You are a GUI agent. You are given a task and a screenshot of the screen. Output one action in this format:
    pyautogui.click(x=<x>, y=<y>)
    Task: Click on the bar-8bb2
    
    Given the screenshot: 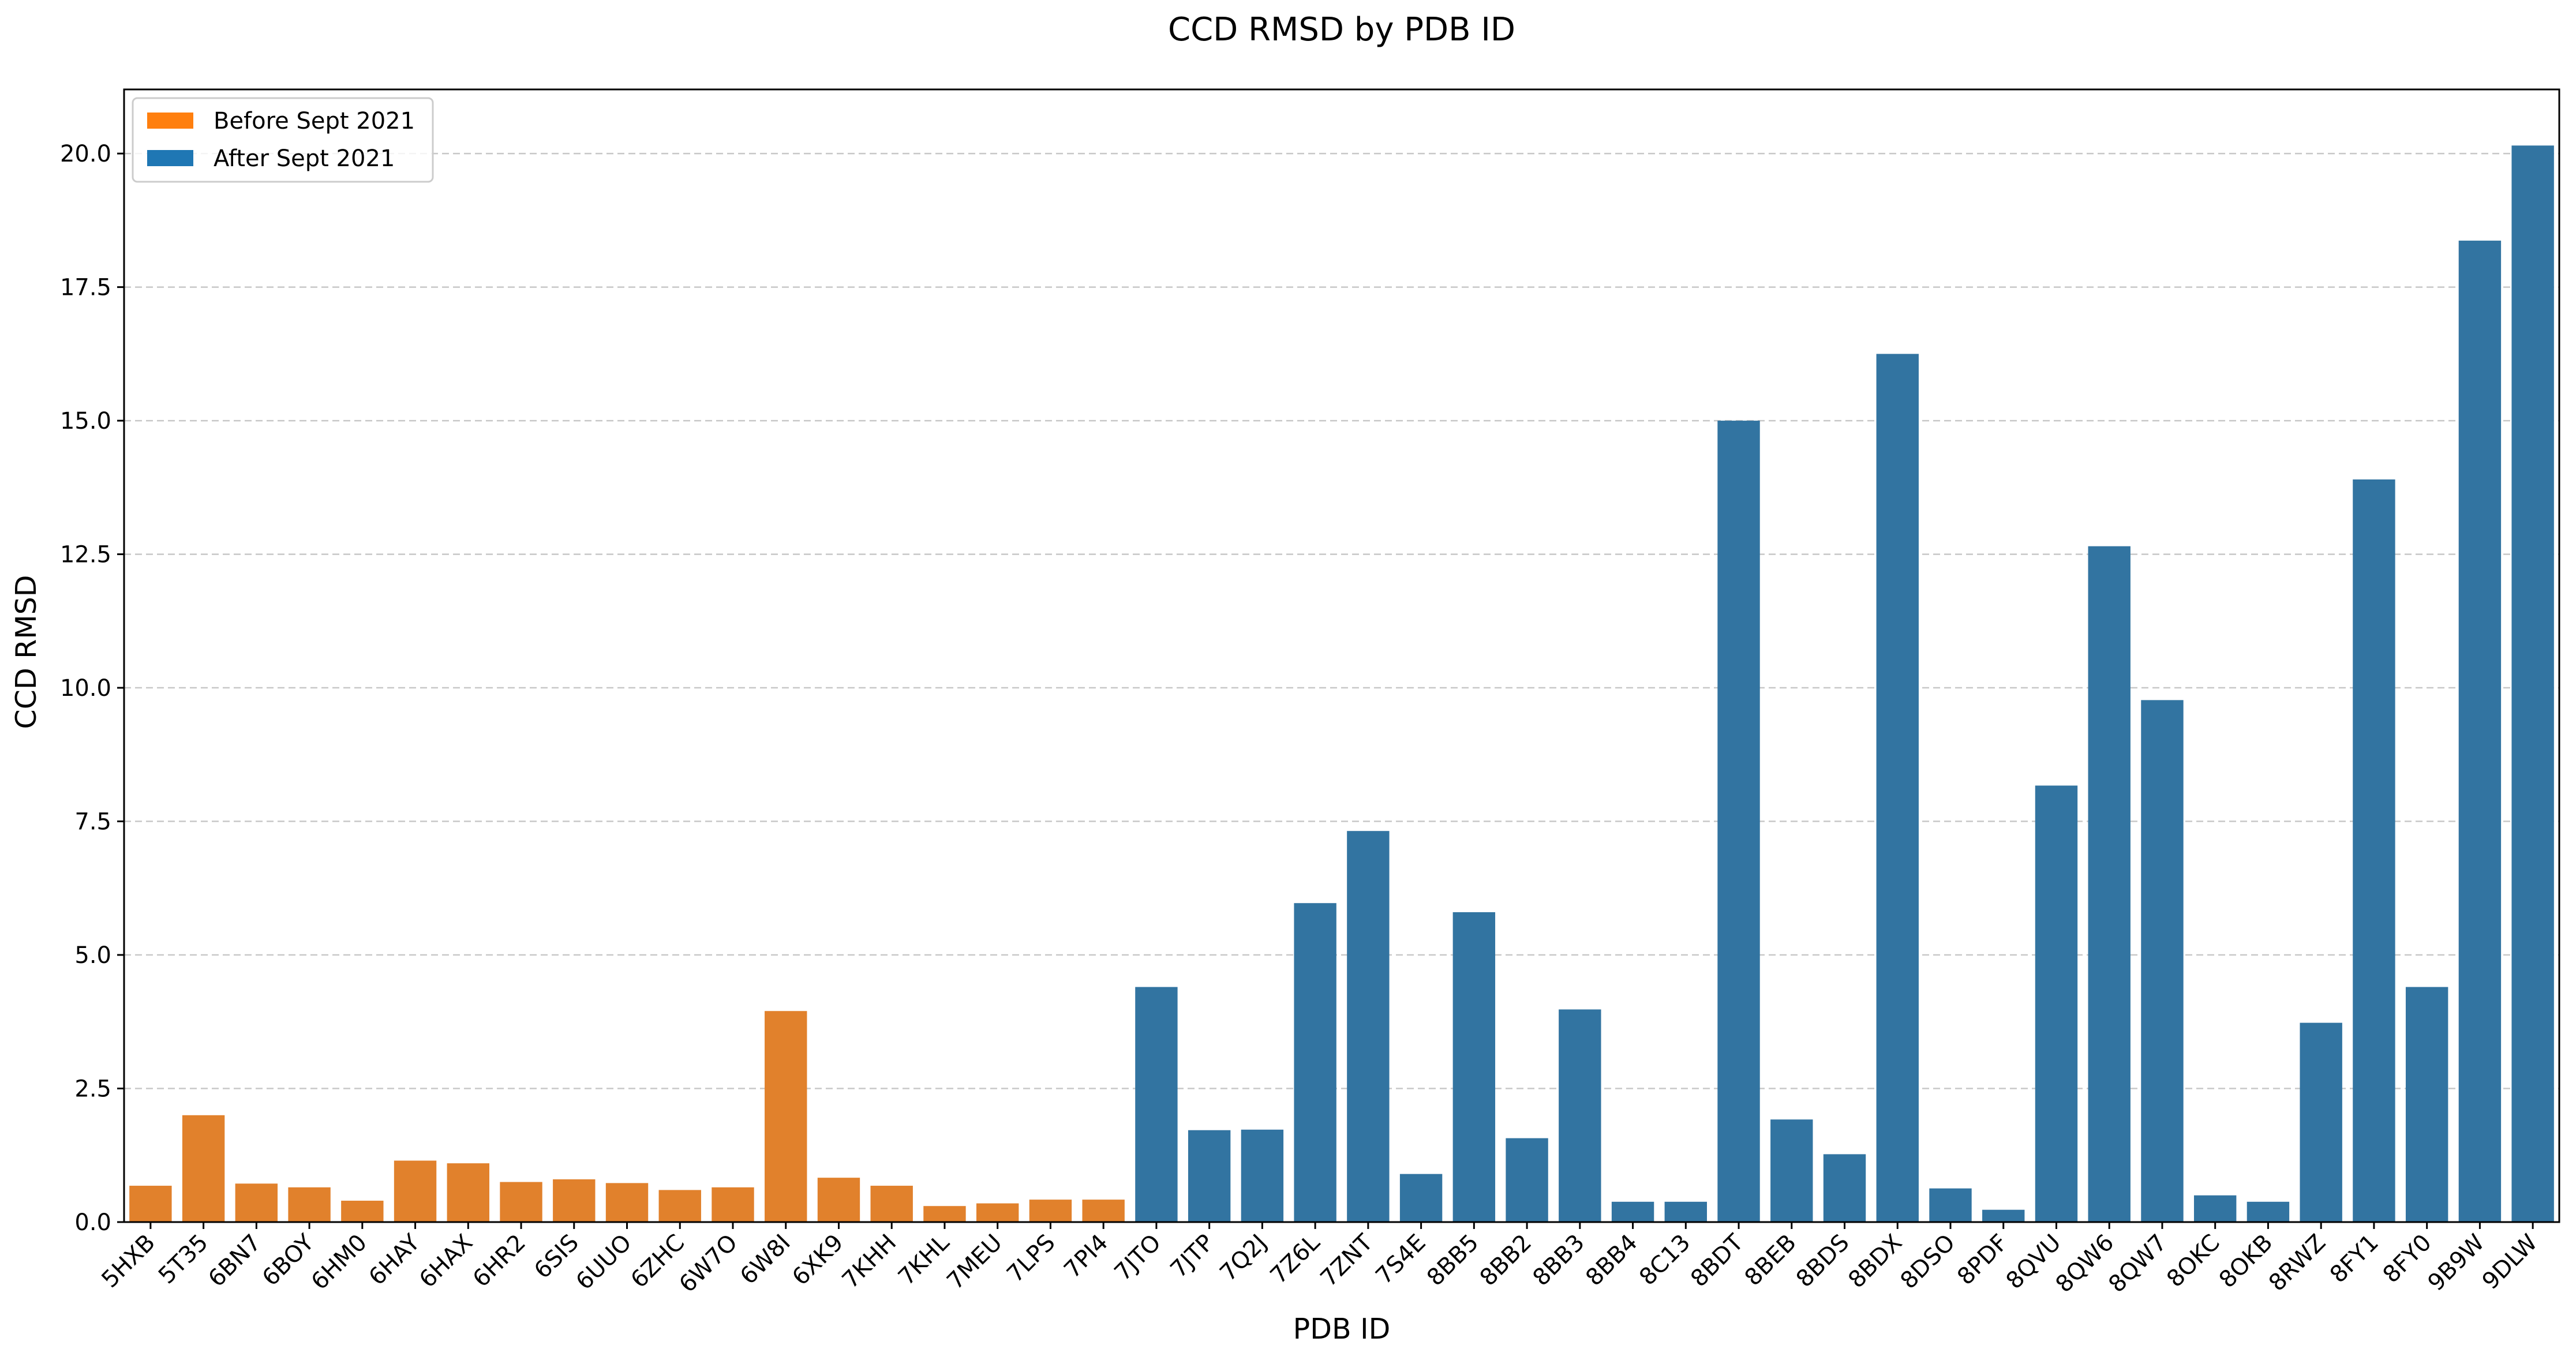 What is the action you would take?
    pyautogui.click(x=1527, y=1180)
    